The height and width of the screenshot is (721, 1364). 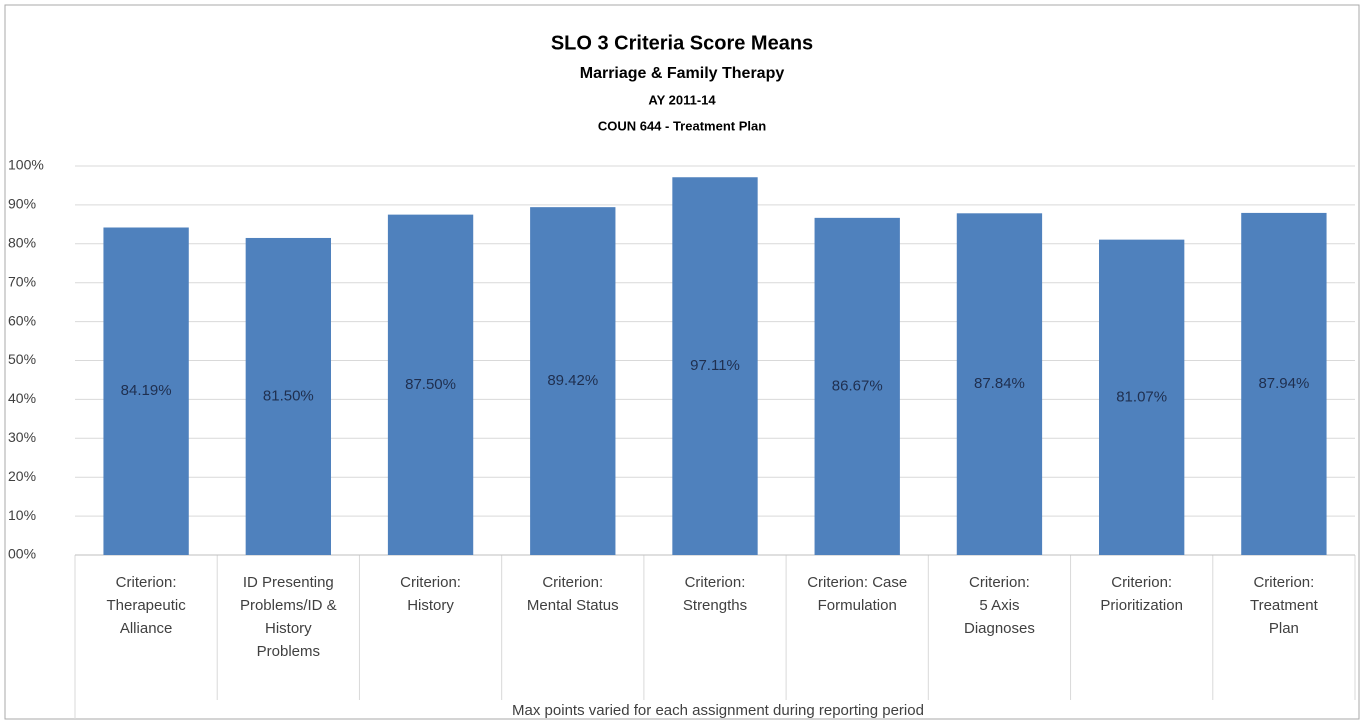 What do you see at coordinates (22, 515) in the screenshot?
I see `y-tick-label: 10%` at bounding box center [22, 515].